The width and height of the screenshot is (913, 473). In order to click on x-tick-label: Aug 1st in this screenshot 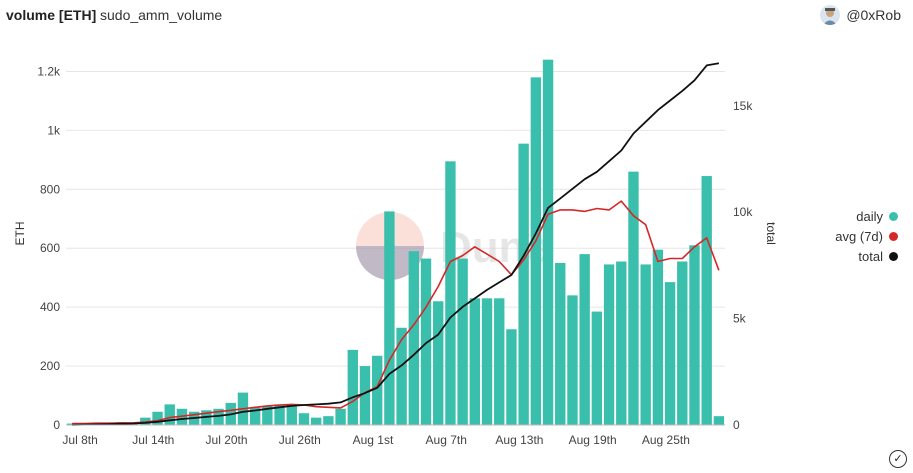, I will do `click(373, 440)`.